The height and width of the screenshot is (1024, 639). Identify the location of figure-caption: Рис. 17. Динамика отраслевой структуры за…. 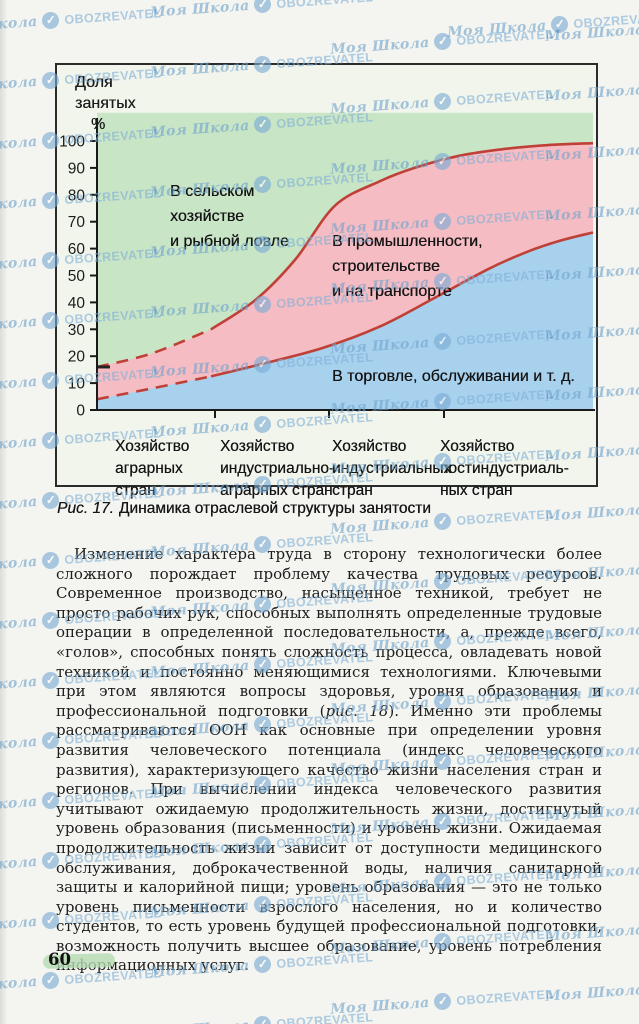
(244, 509).